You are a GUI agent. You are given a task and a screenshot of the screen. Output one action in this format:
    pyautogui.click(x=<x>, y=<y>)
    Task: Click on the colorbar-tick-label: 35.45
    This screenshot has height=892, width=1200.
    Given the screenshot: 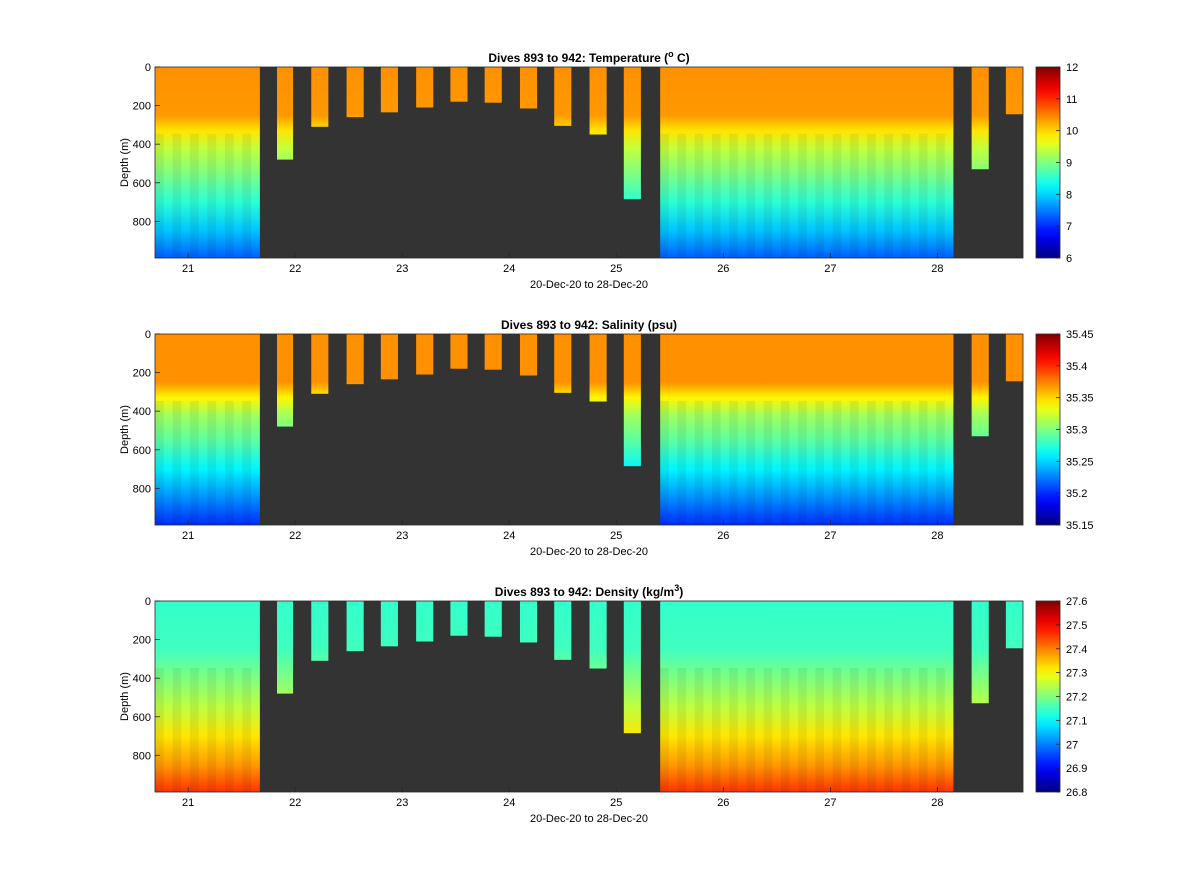 What is the action you would take?
    pyautogui.click(x=1080, y=335)
    